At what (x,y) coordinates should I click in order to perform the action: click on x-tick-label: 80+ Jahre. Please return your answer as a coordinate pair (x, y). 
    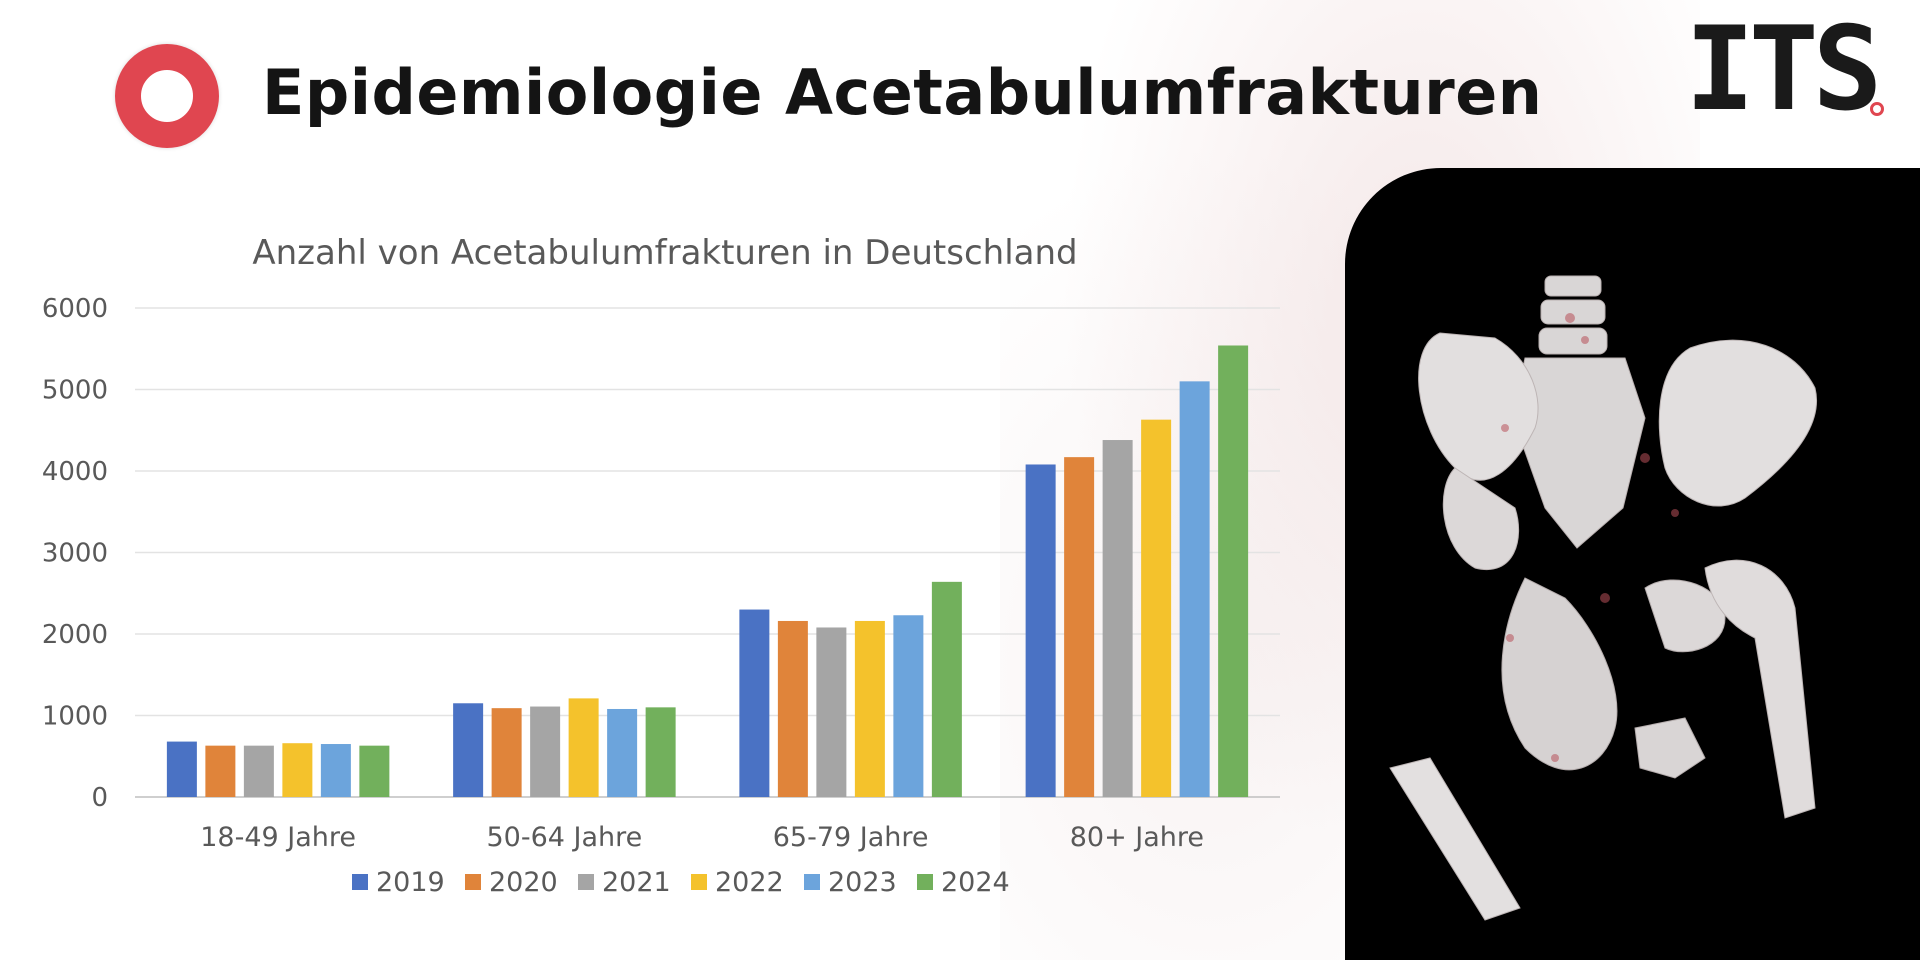
    Looking at the image, I should click on (1137, 837).